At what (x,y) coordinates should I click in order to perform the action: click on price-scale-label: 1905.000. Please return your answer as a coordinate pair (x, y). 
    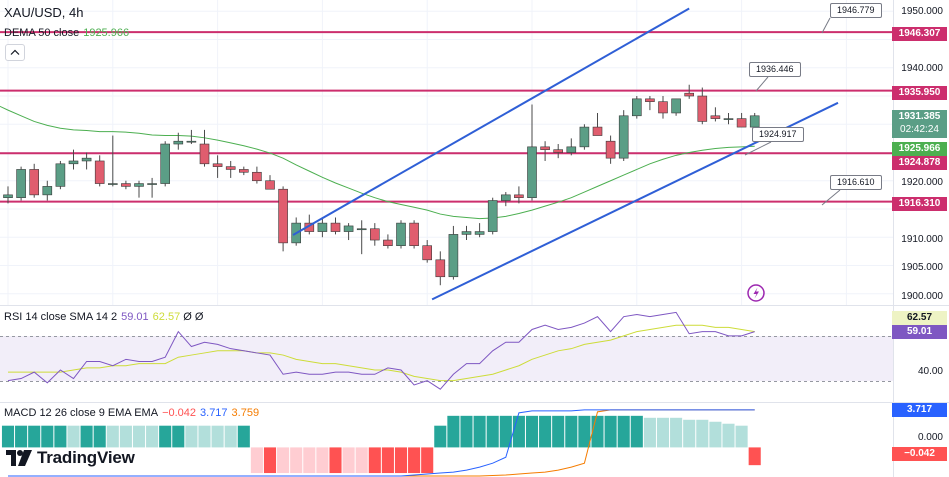
    Looking at the image, I should click on (922, 267).